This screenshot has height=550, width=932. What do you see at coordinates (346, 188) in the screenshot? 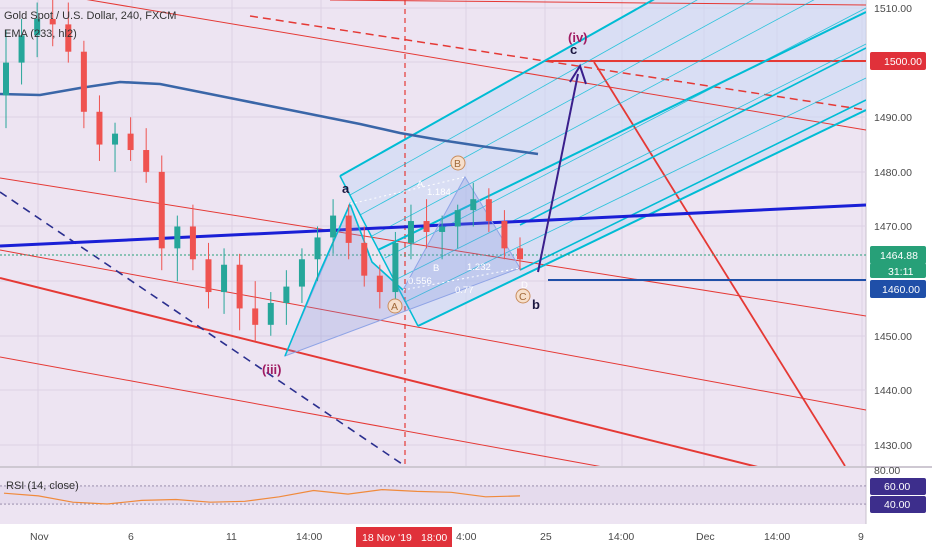
I see `wave-a-label: a` at bounding box center [346, 188].